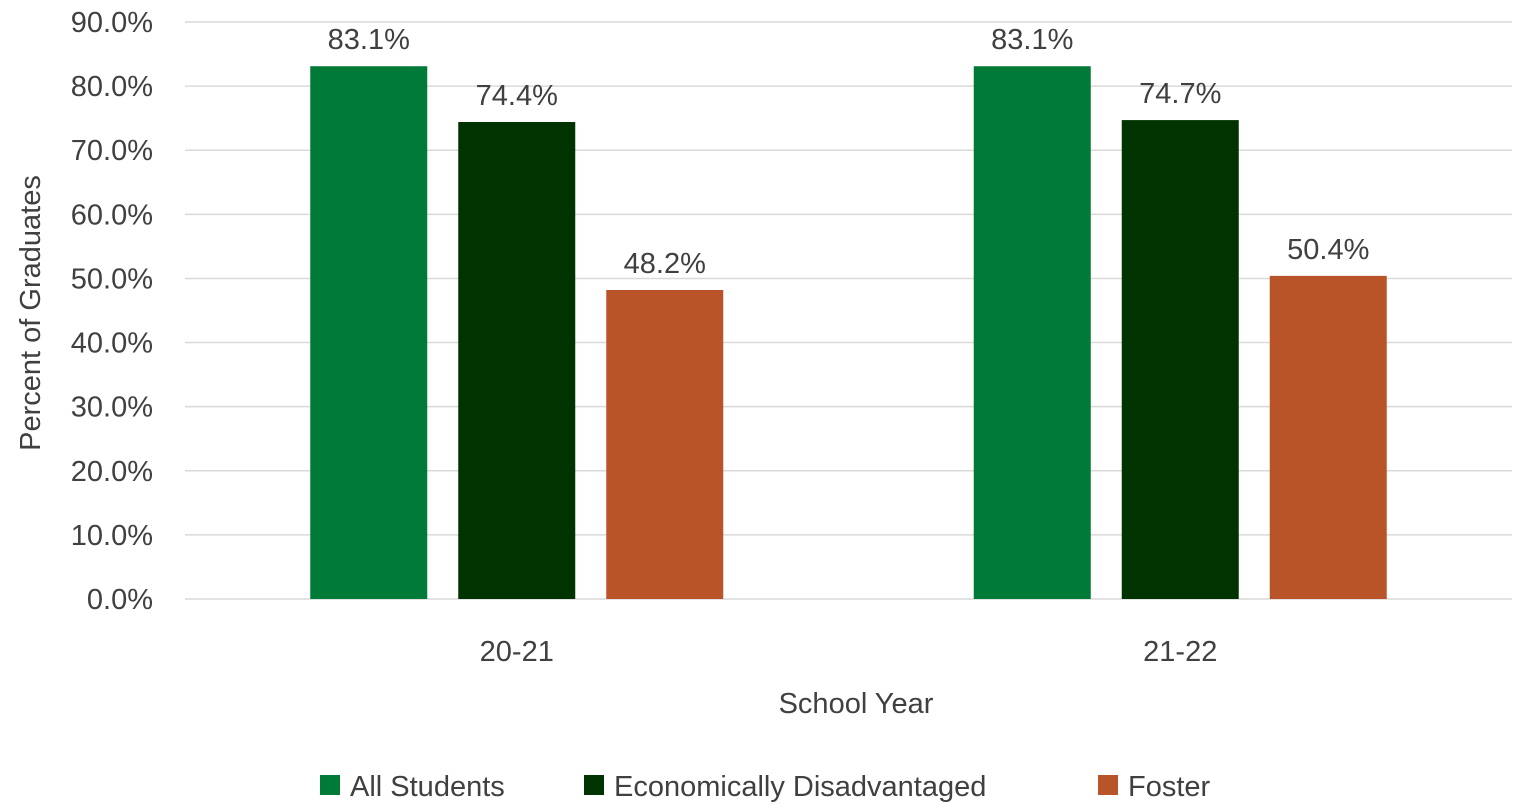 Image resolution: width=1519 pixels, height=810 pixels. Describe the element at coordinates (427, 787) in the screenshot. I see `legend-label: All Students` at that location.